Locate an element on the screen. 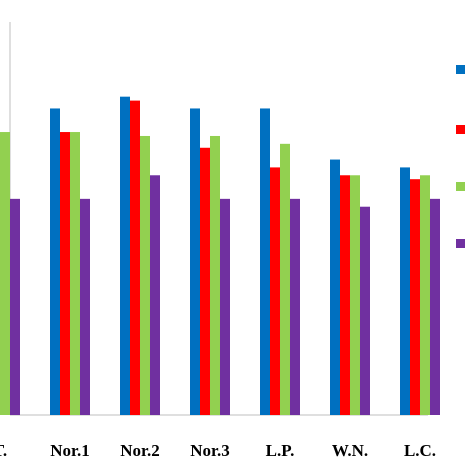 This screenshot has height=474, width=474. bar-series3-L.P. is located at coordinates (285, 279).